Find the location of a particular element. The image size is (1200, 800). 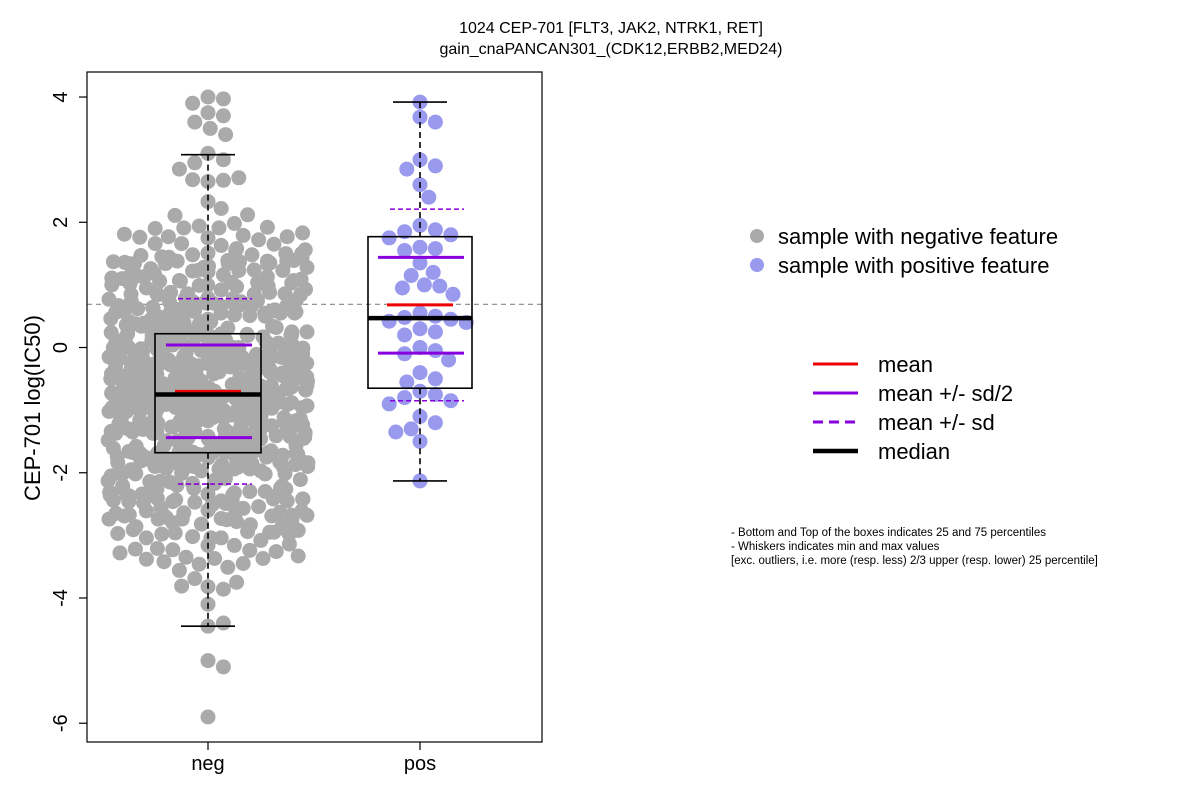

chart-title-line2: gain_cnaPANCAN301_(CDK12,ERBB2,MED24) is located at coordinates (611, 49).